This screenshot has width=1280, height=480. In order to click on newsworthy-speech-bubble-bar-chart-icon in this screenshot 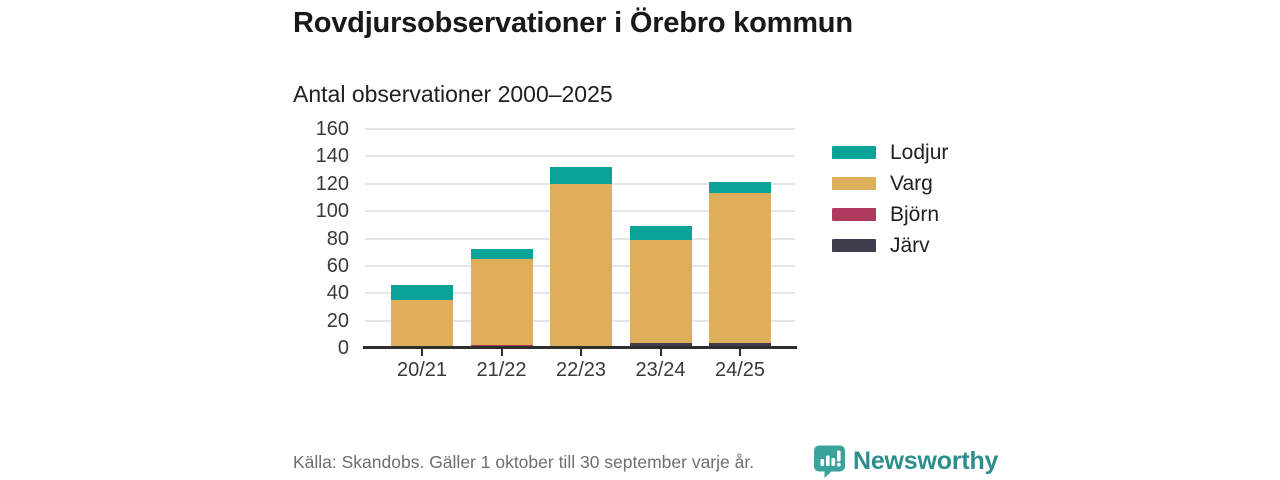, I will do `click(829, 461)`.